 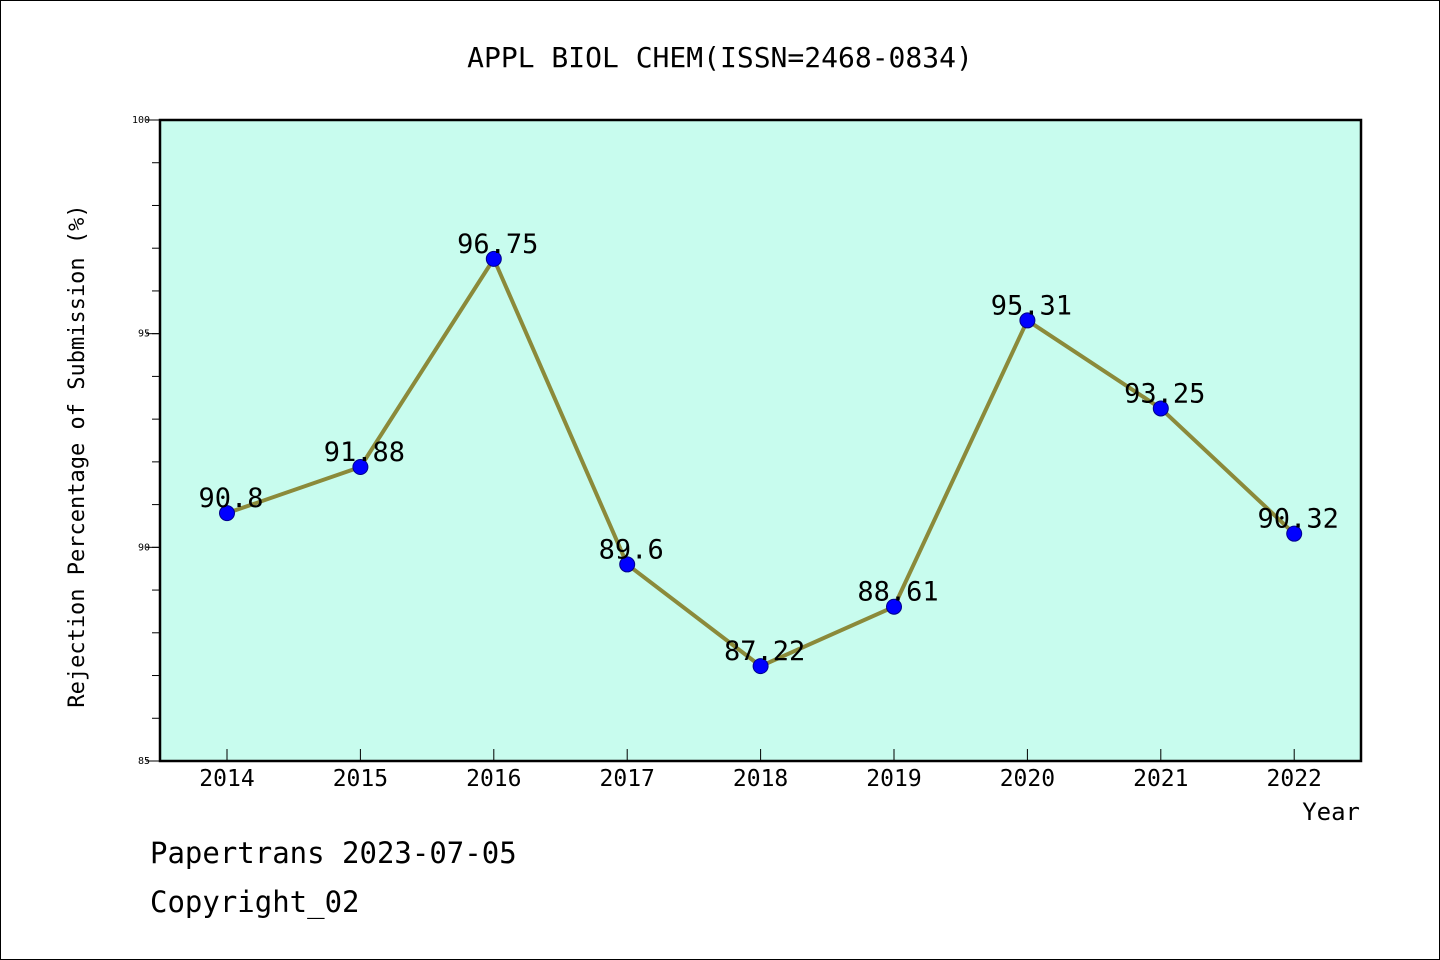 What do you see at coordinates (144, 761) in the screenshot?
I see `y-tick-label: 85` at bounding box center [144, 761].